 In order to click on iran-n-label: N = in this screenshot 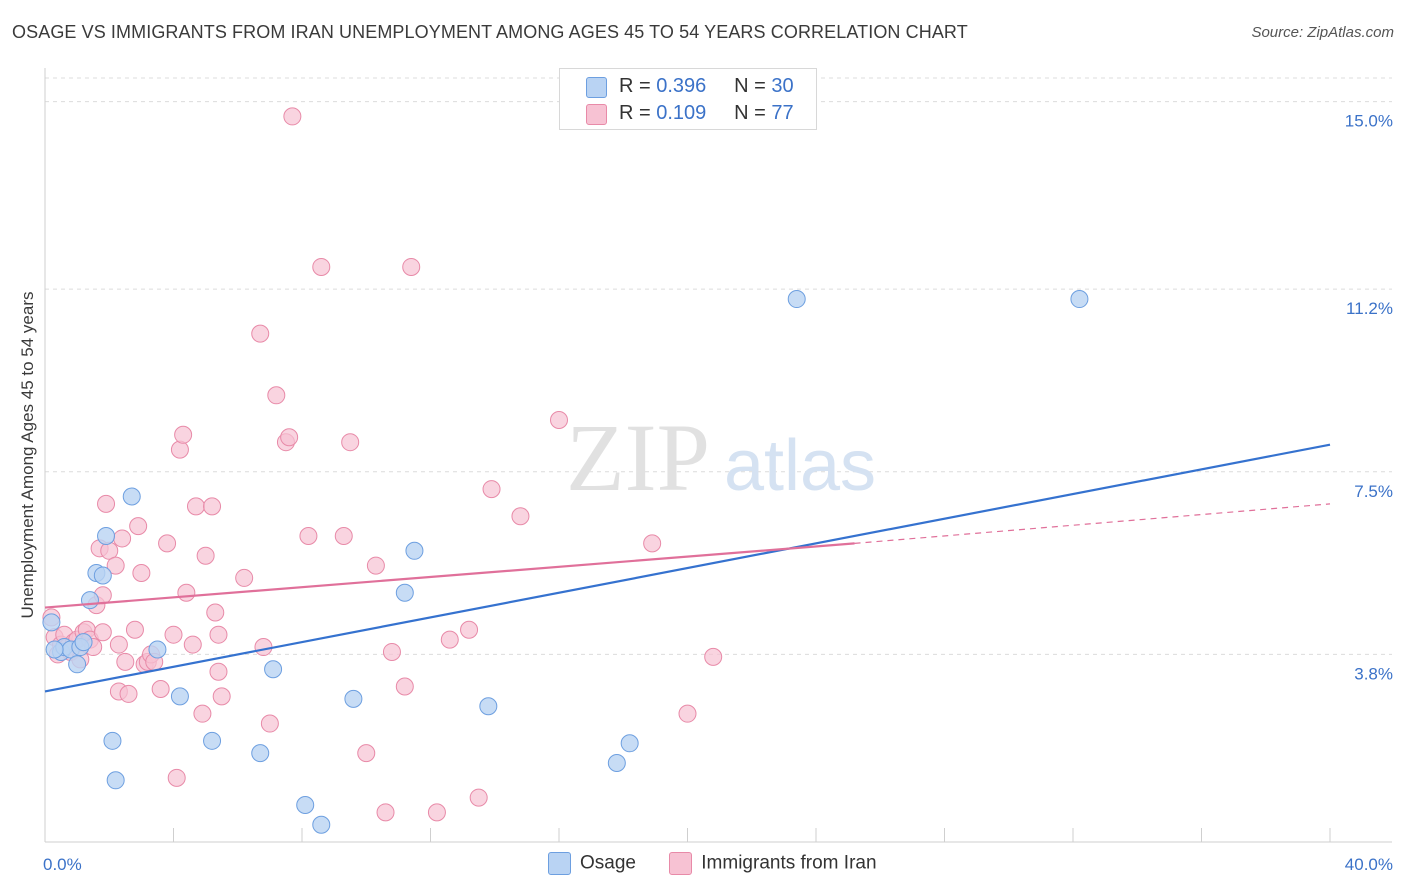, I will do `click(750, 113)`.